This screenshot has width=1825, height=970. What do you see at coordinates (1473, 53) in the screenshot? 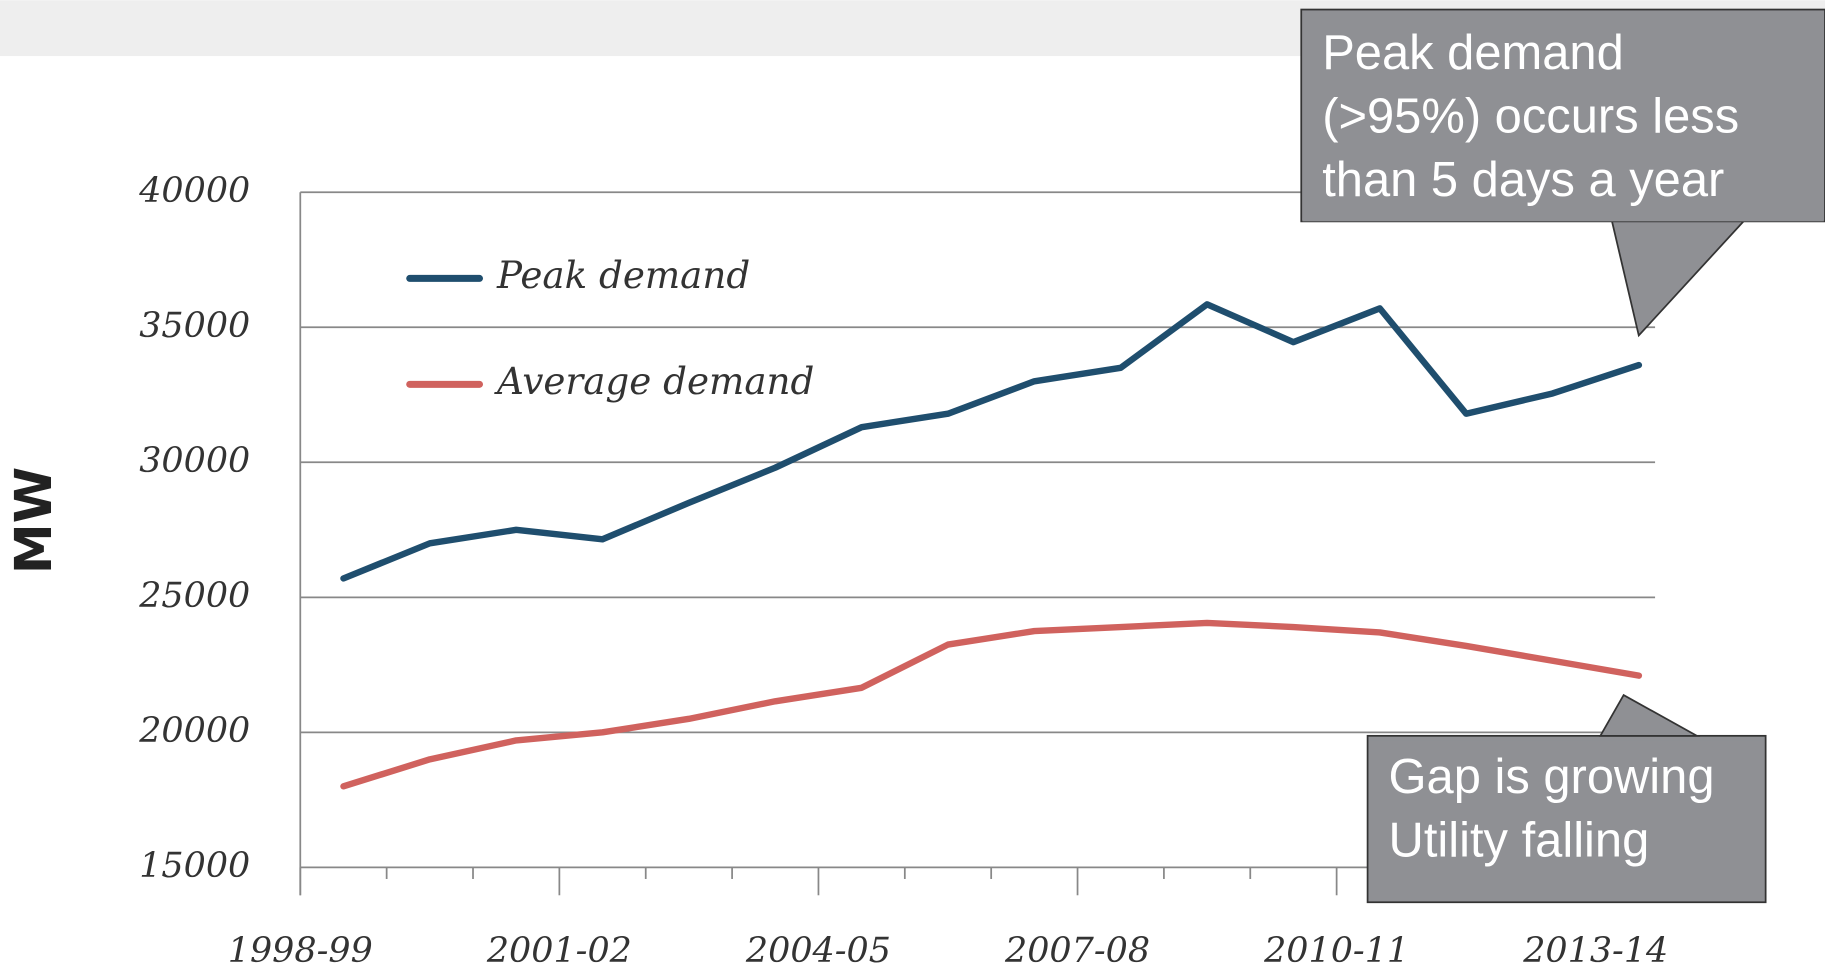
I see `callout-text: Peak demand` at bounding box center [1473, 53].